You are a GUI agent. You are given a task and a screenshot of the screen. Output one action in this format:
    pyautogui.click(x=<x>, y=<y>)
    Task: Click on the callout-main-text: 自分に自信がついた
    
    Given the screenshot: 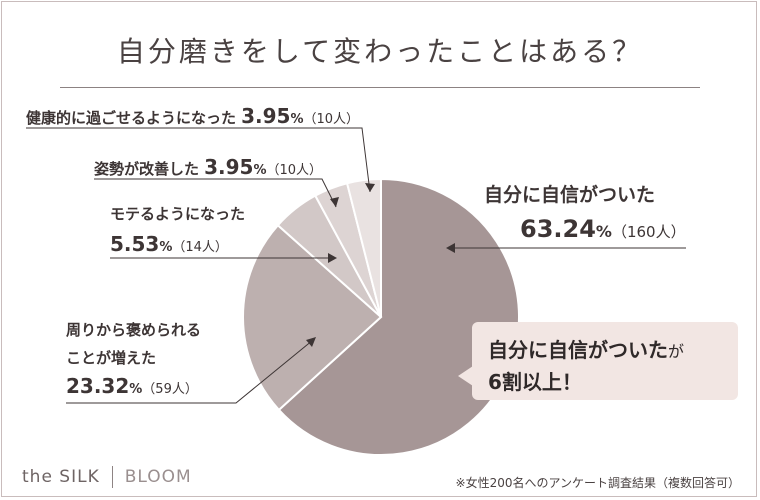 What is the action you would take?
    pyautogui.click(x=578, y=350)
    